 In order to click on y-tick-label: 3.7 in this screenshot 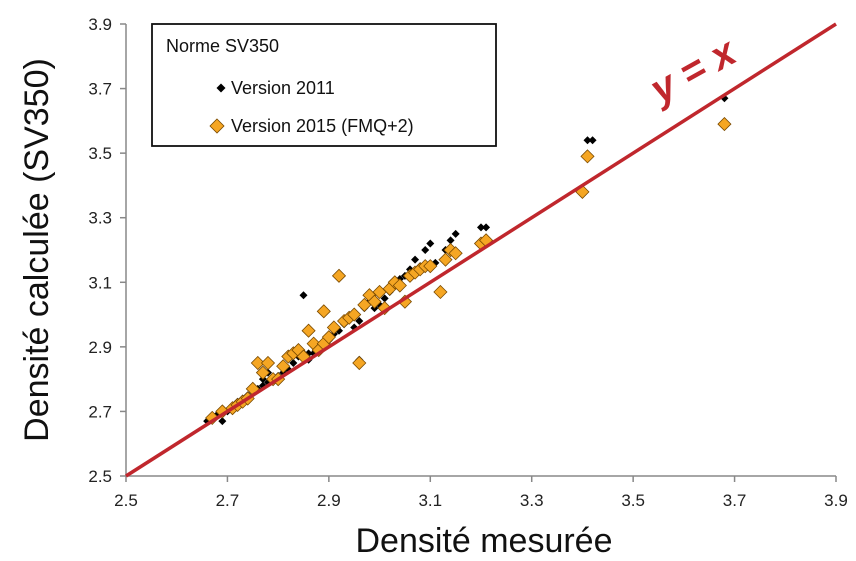, I will do `click(100, 89)`.